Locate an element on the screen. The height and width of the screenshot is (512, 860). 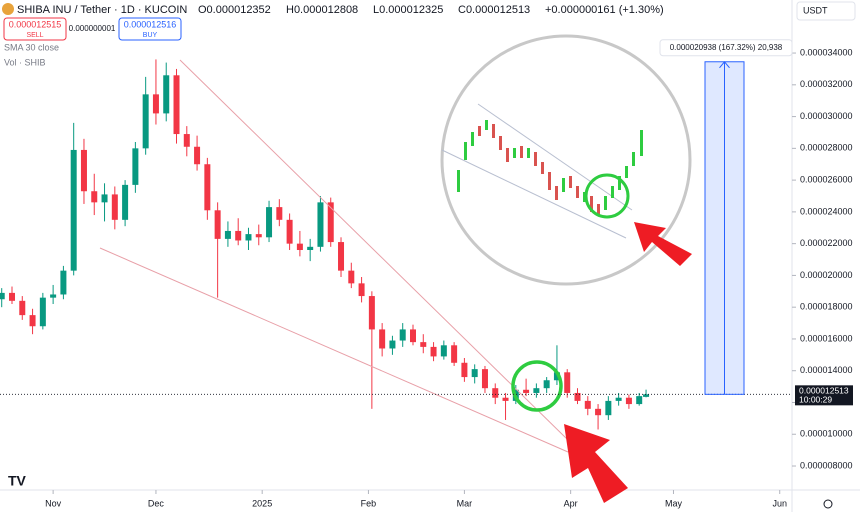
inset-circle is located at coordinates (566, 160).